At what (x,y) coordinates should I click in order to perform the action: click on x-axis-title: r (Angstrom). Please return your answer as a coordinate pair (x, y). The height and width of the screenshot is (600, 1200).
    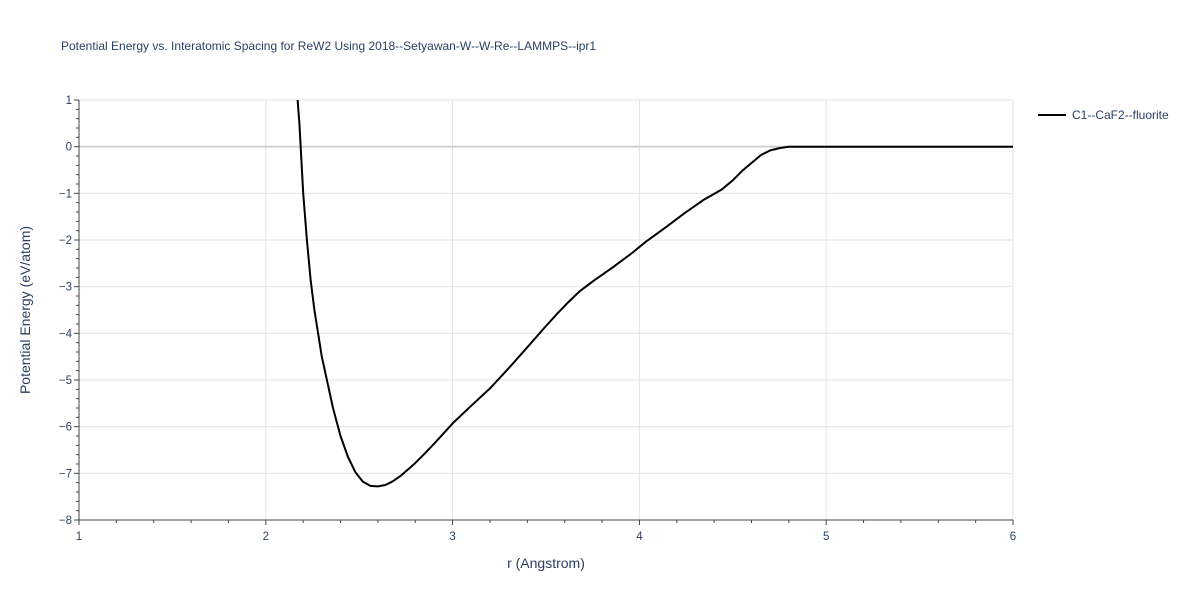
    Looking at the image, I should click on (546, 563).